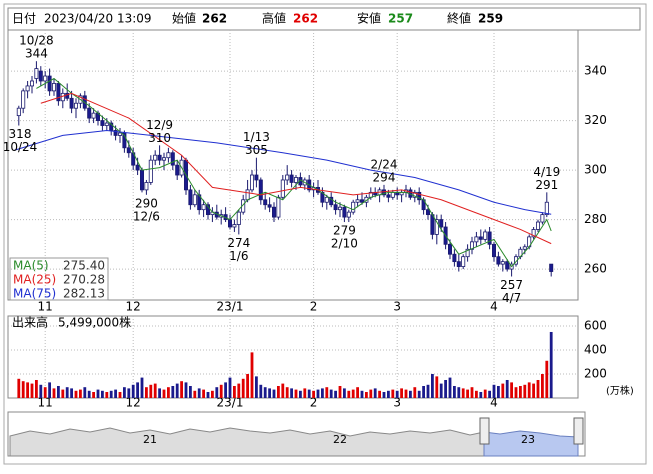 The image size is (653, 474). What do you see at coordinates (256, 137) in the screenshot?
I see `annotation: 1/13` at bounding box center [256, 137].